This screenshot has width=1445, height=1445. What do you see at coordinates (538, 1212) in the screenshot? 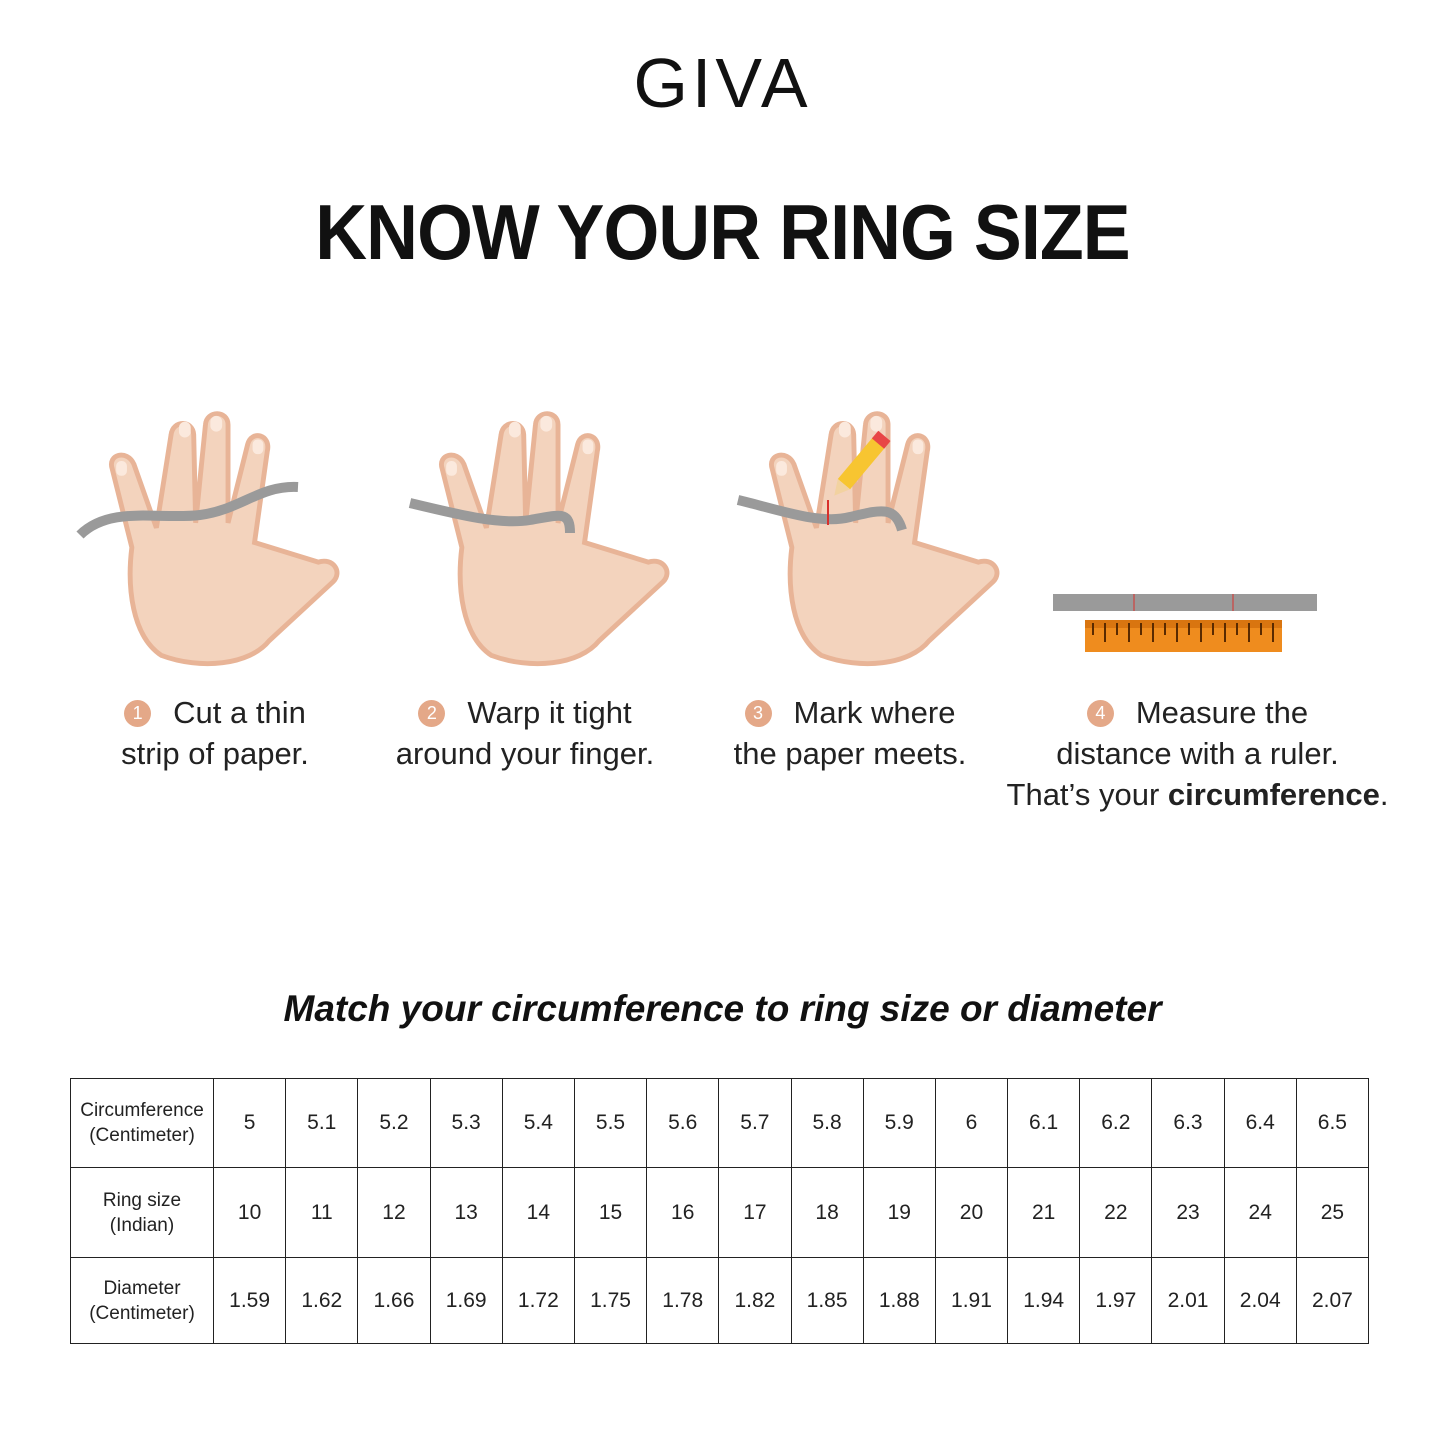
I see `table-cell: 14` at bounding box center [538, 1212].